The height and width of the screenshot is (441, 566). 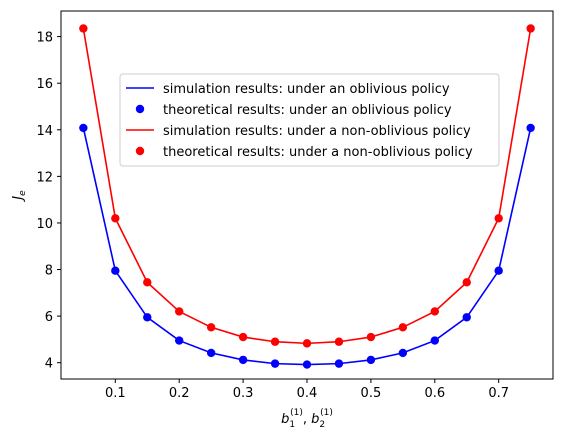 I want to click on y-tick-label: 10, so click(x=44, y=224).